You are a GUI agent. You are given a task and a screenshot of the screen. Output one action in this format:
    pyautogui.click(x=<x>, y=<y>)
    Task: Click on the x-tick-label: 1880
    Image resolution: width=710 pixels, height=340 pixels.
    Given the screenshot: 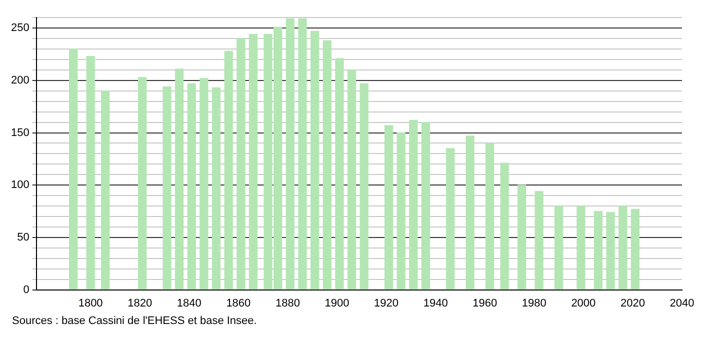 What is the action you would take?
    pyautogui.click(x=287, y=303)
    